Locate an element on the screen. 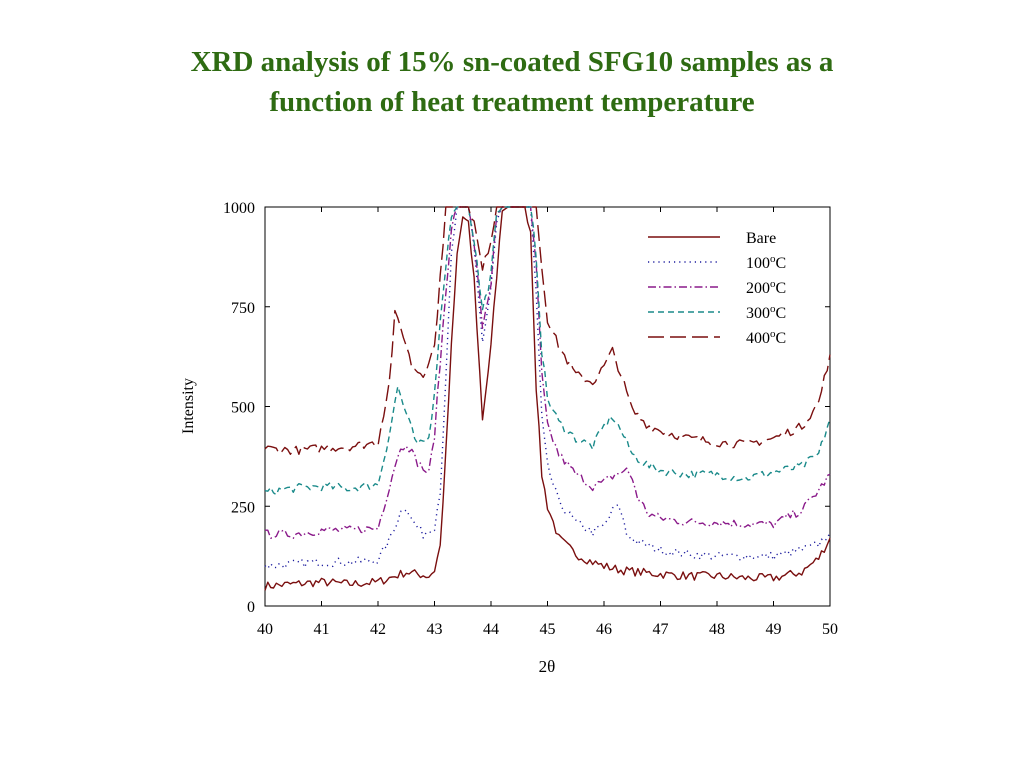 This screenshot has width=1024, height=768. x-tick-label: 47 is located at coordinates (661, 629).